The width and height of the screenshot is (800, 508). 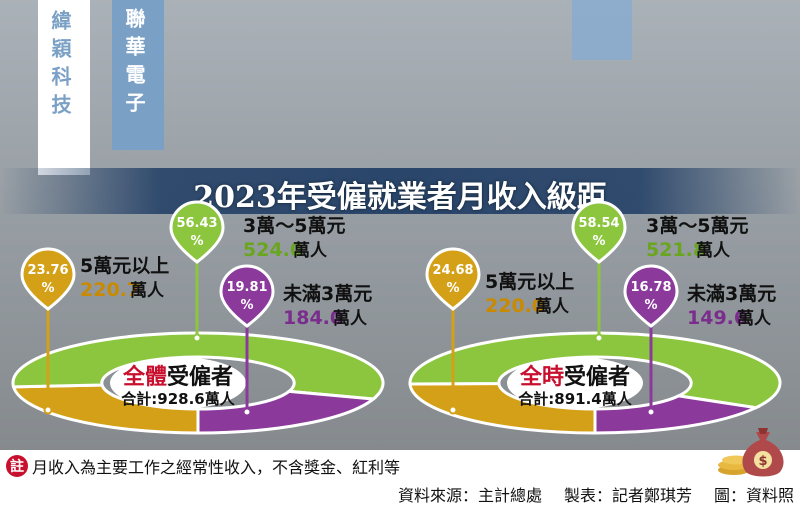 What do you see at coordinates (515, 306) in the screenshot?
I see `slice-value-2-1: 220.0` at bounding box center [515, 306].